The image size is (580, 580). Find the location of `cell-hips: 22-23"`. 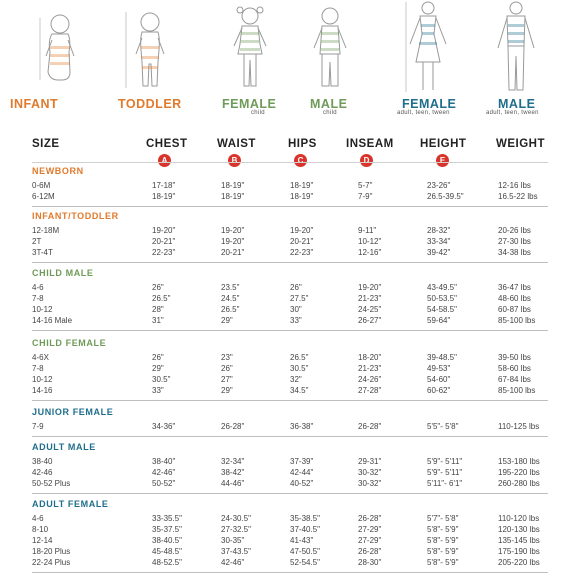

cell-hips: 22-23" is located at coordinates (302, 252).